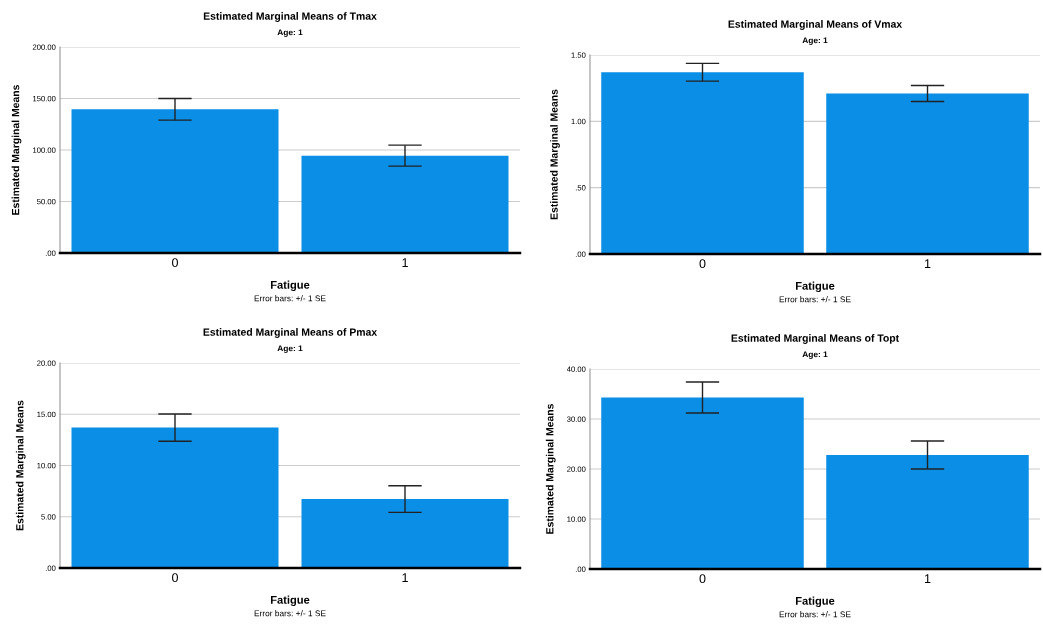 The width and height of the screenshot is (1043, 624). What do you see at coordinates (815, 25) in the screenshot?
I see `chart-title: Estimated Marginal Means of Vmax` at bounding box center [815, 25].